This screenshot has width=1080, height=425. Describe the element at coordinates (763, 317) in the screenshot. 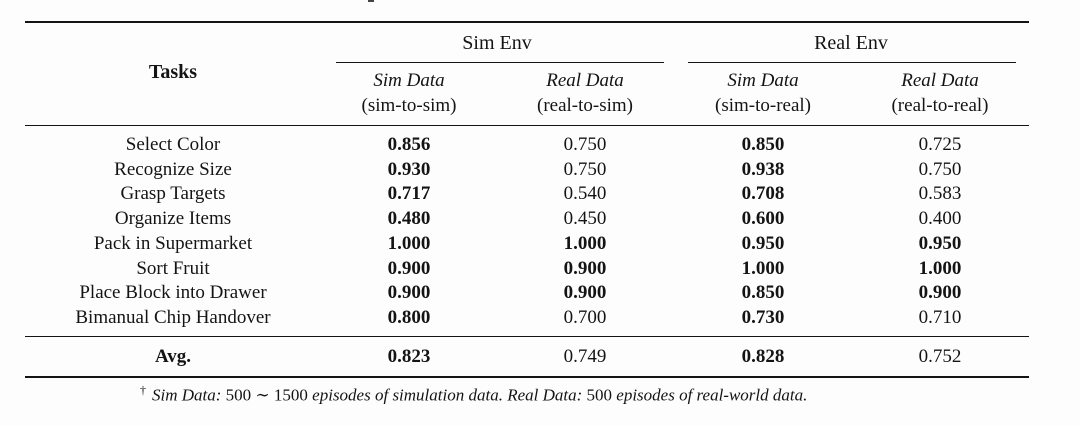

I see `value-cell-sim-to-real: 0.730` at that location.